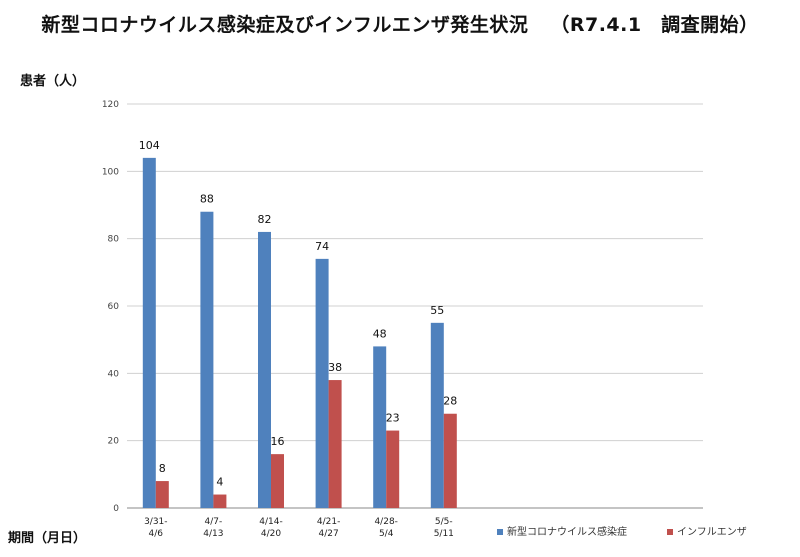  I want to click on x-tick-label: 4/7-, so click(214, 522).